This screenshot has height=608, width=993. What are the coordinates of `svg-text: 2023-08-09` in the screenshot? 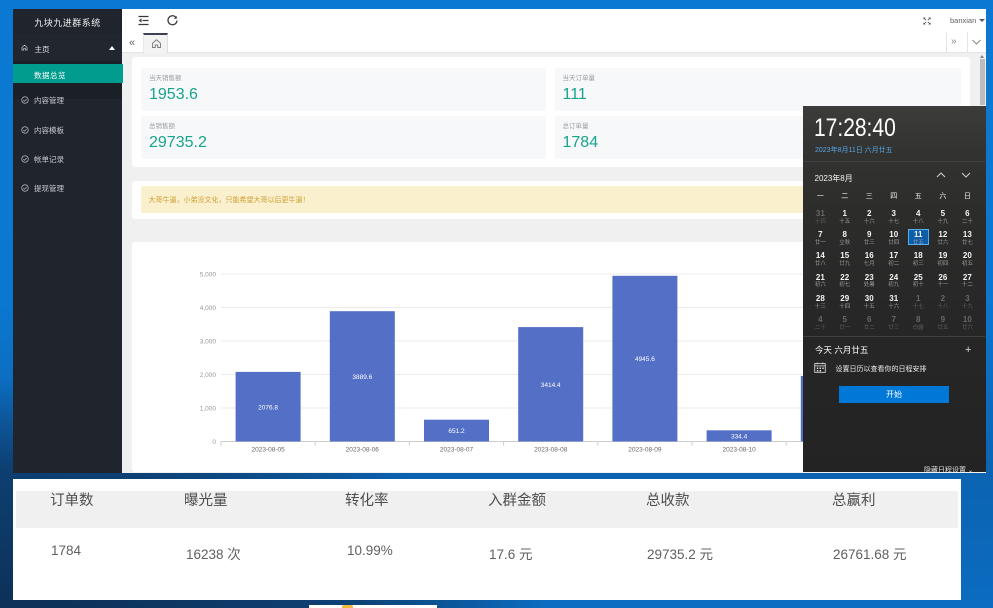 It's located at (645, 450).